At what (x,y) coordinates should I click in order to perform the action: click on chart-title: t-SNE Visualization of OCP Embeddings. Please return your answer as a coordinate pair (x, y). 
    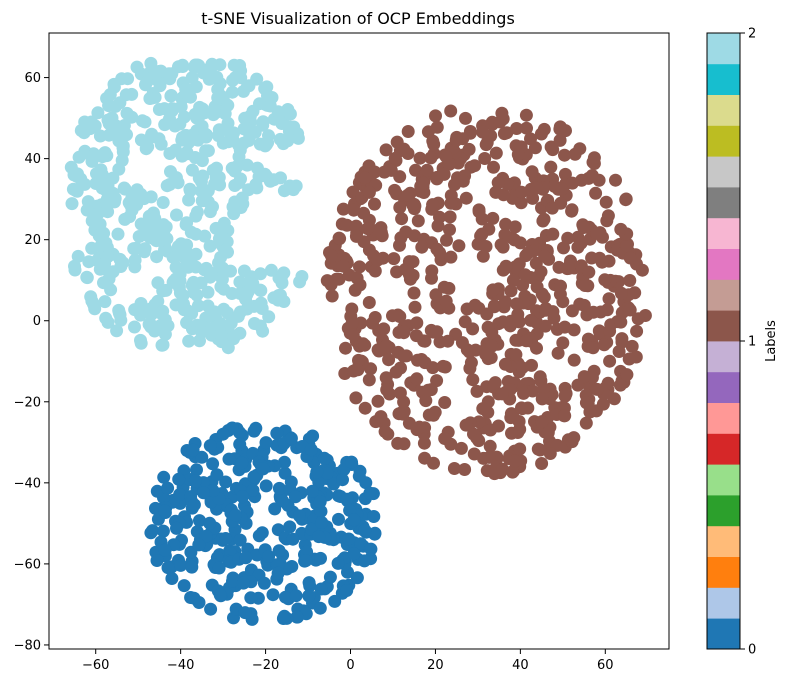
    Looking at the image, I should click on (358, 18).